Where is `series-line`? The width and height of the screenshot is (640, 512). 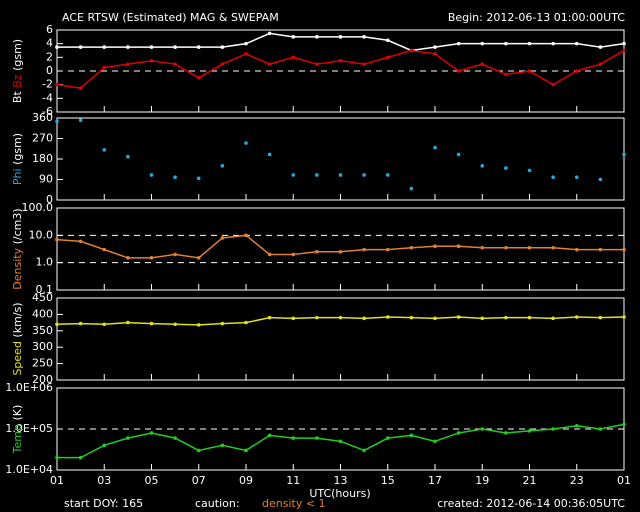
series-line is located at coordinates (340, 246).